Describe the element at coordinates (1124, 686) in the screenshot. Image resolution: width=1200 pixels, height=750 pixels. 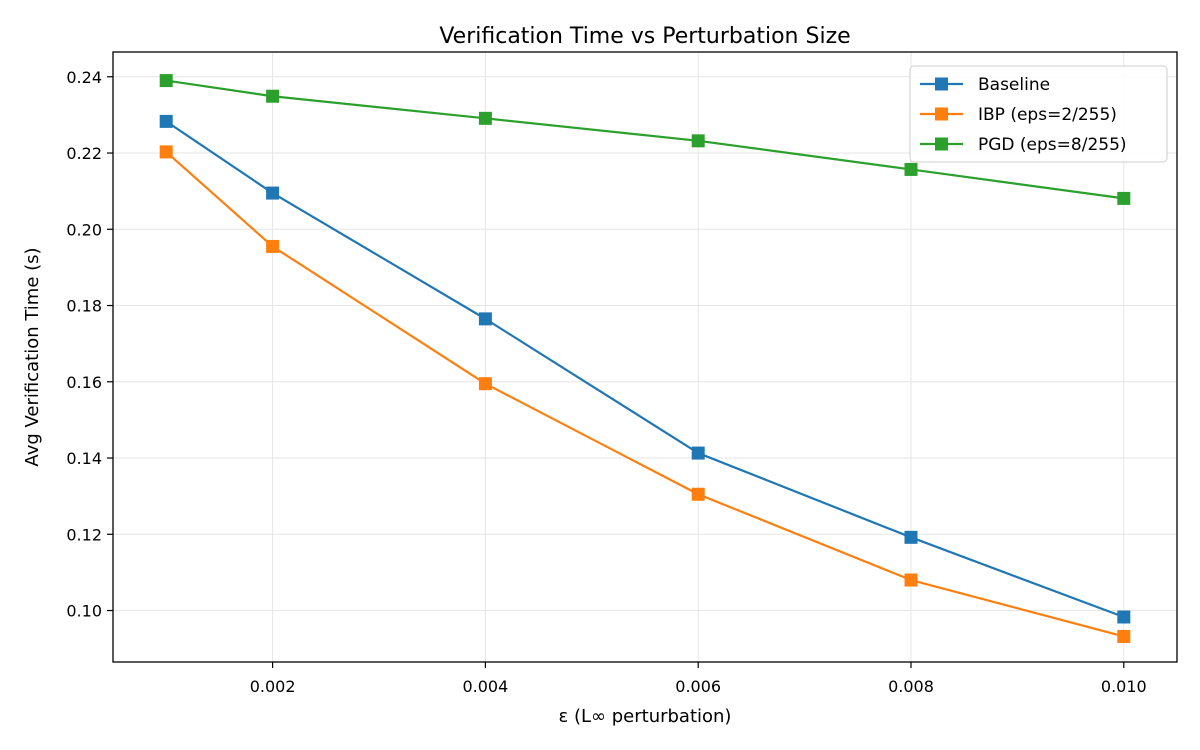
I see `x-tick-label: 0.010` at that location.